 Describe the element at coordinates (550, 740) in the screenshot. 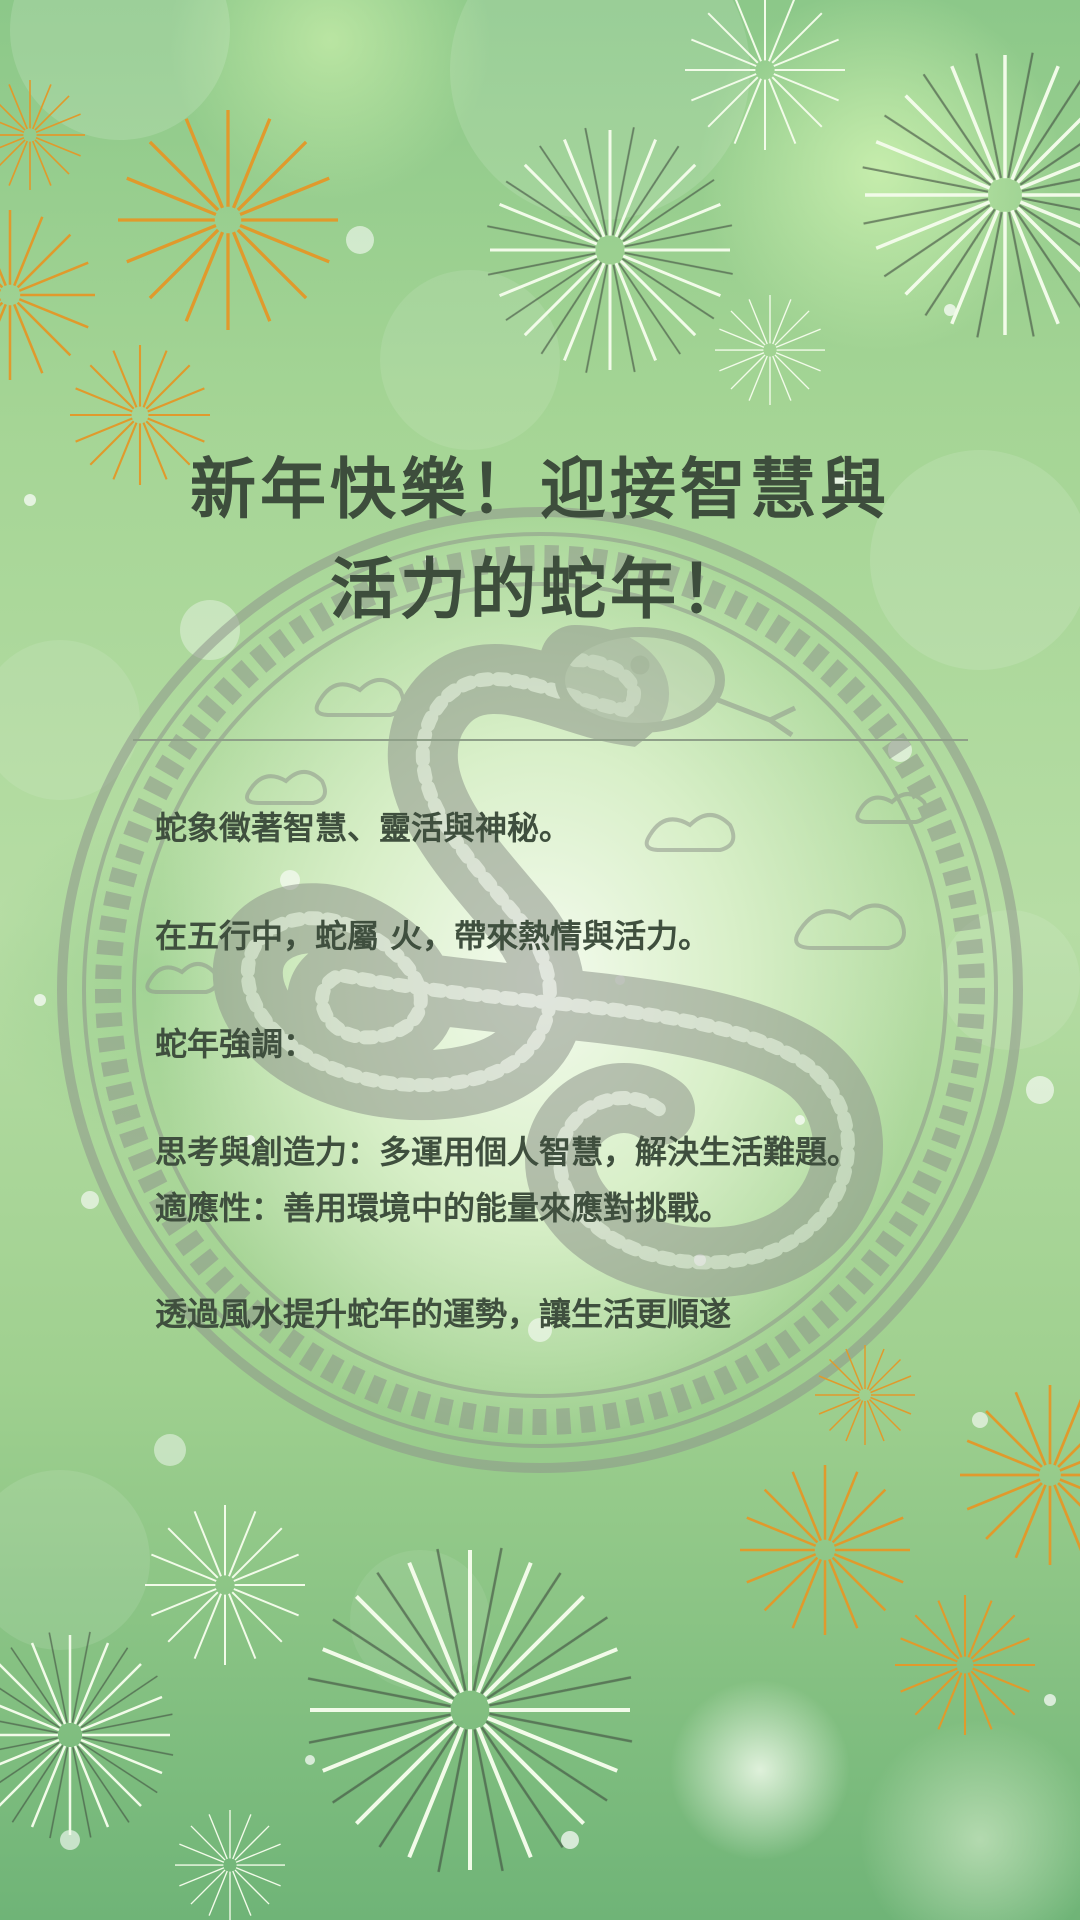

I see `title-divider` at that location.